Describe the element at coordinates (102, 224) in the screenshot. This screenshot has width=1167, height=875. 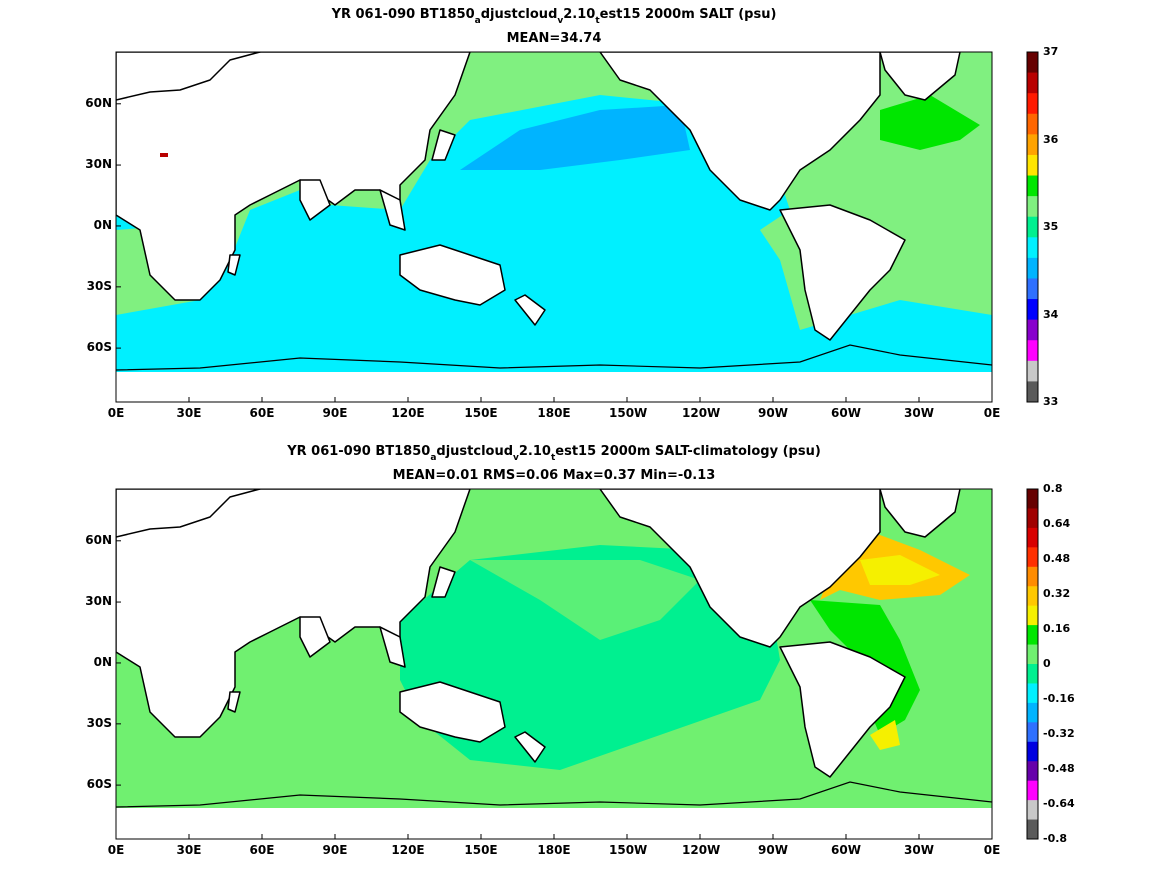
I see `panel1-y-tick-label: 0N` at that location.